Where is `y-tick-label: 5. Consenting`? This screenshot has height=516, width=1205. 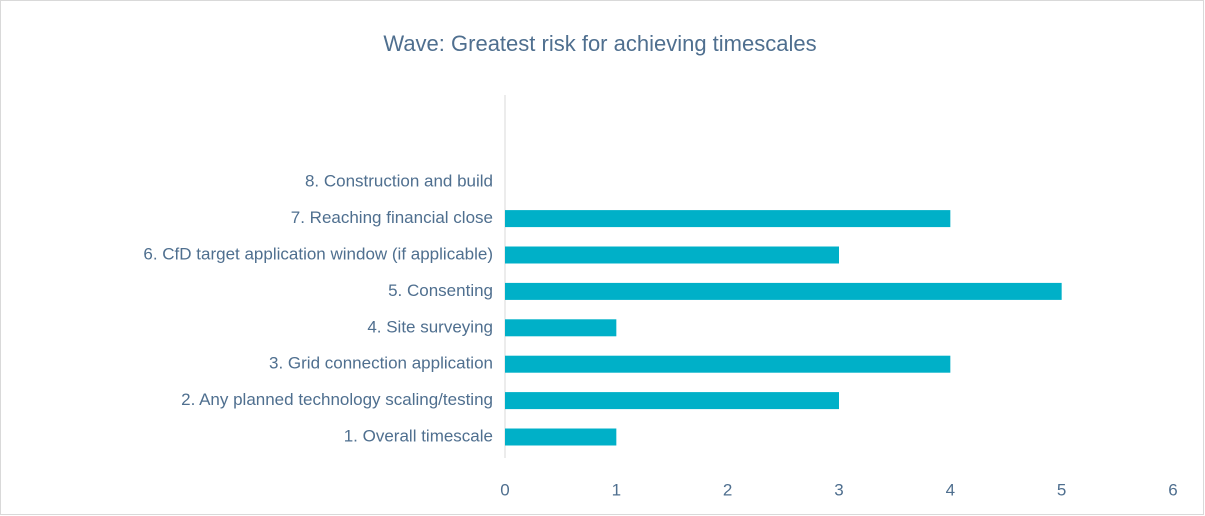
y-tick-label: 5. Consenting is located at coordinates (440, 290).